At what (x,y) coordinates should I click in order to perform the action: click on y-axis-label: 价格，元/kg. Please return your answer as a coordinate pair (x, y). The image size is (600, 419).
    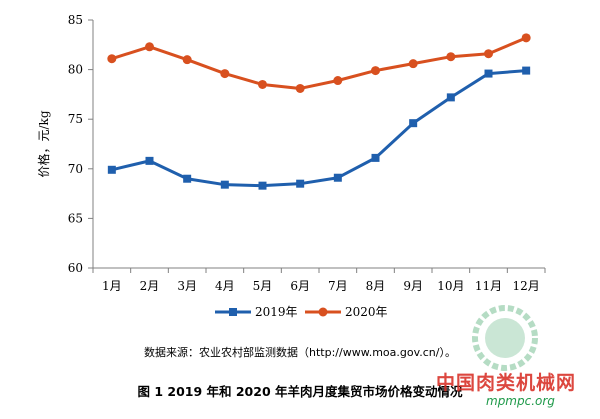
    Looking at the image, I should click on (43, 143).